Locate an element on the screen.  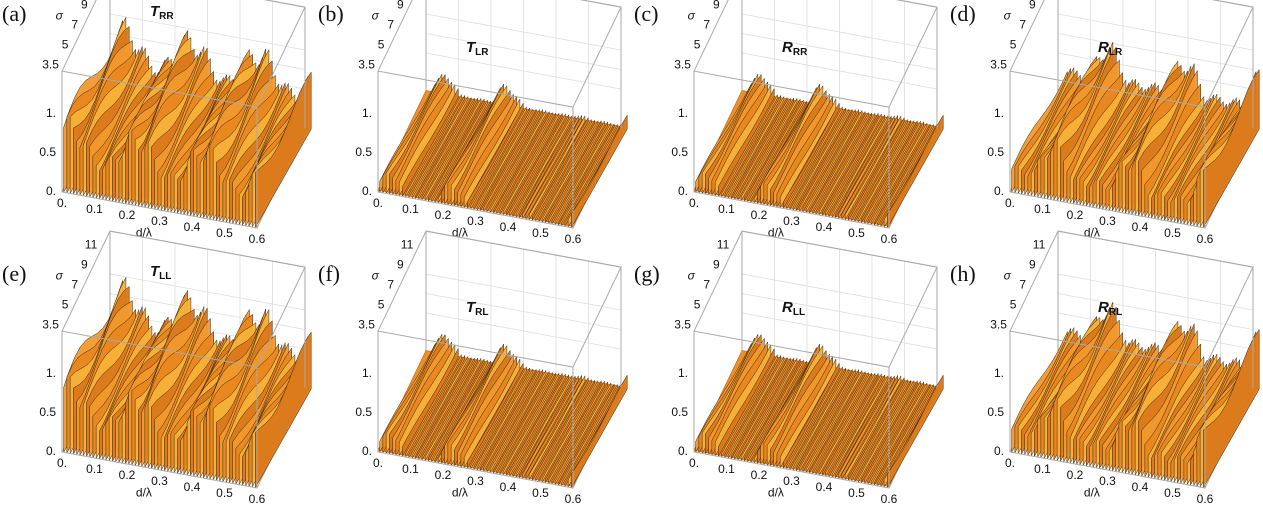
panel-title: RRR is located at coordinates (795, 48).